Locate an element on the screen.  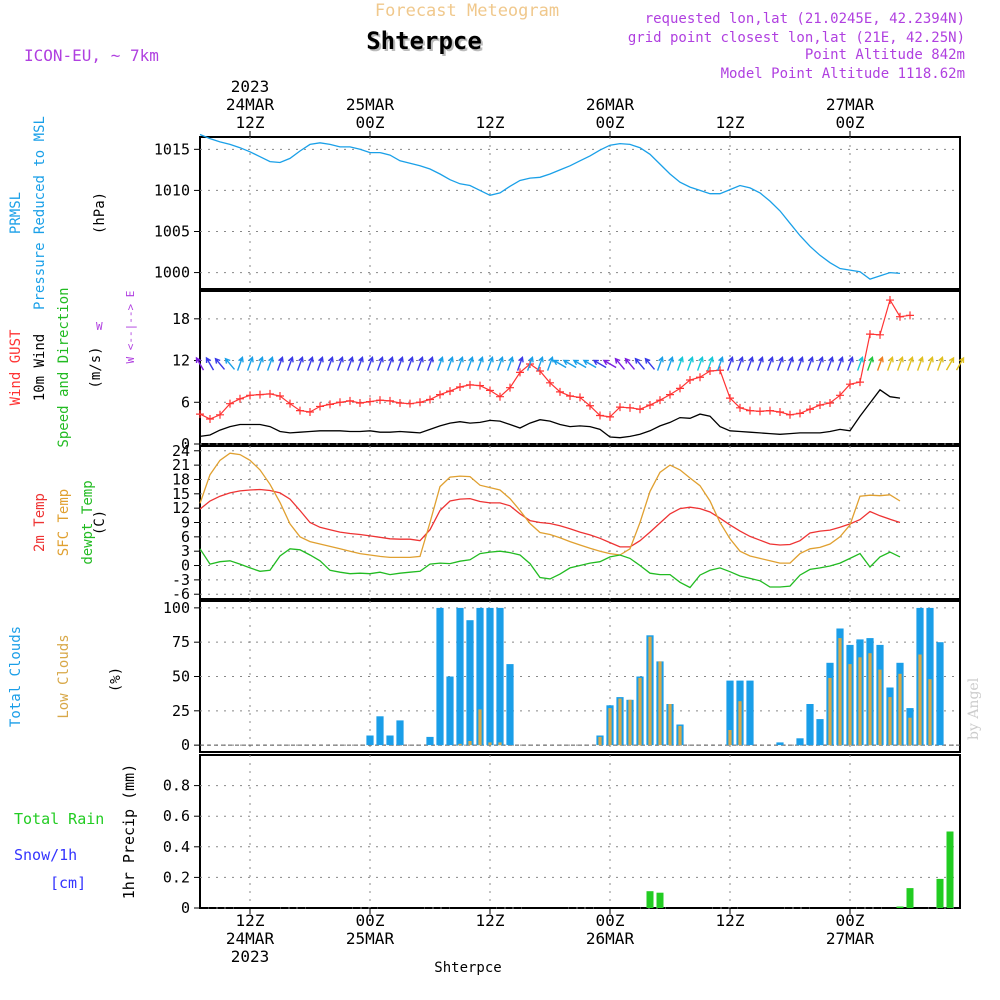
y-tick-label: 1000 is located at coordinates (172, 273).